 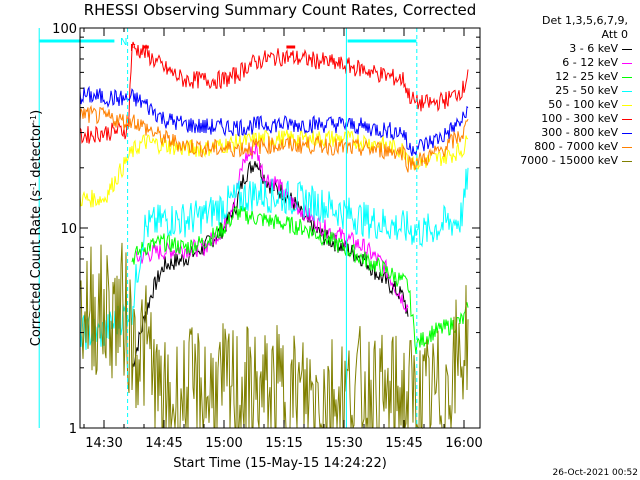 I want to click on legend-item: 100 - 300 keV, so click(x=561, y=119).